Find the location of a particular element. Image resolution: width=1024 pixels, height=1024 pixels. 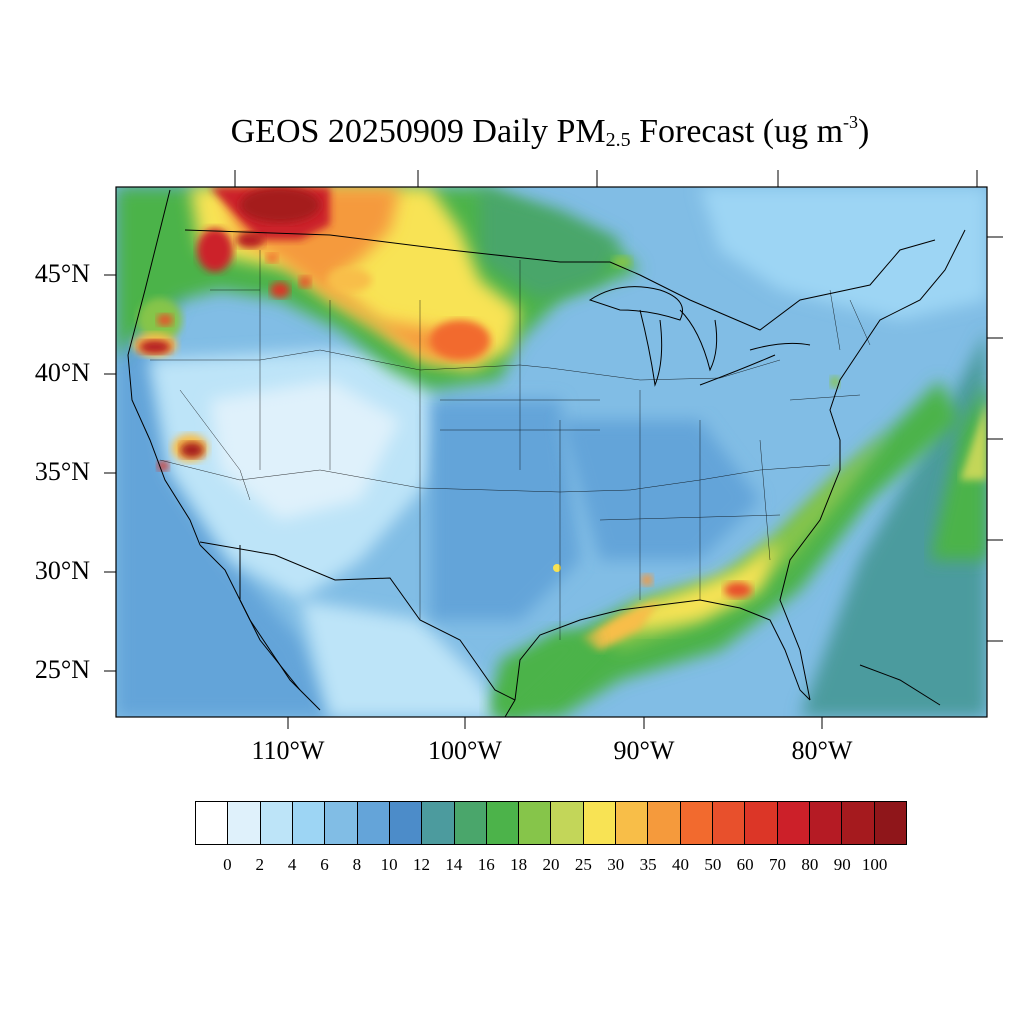

lon-label-80w: 80°W is located at coordinates (822, 750).